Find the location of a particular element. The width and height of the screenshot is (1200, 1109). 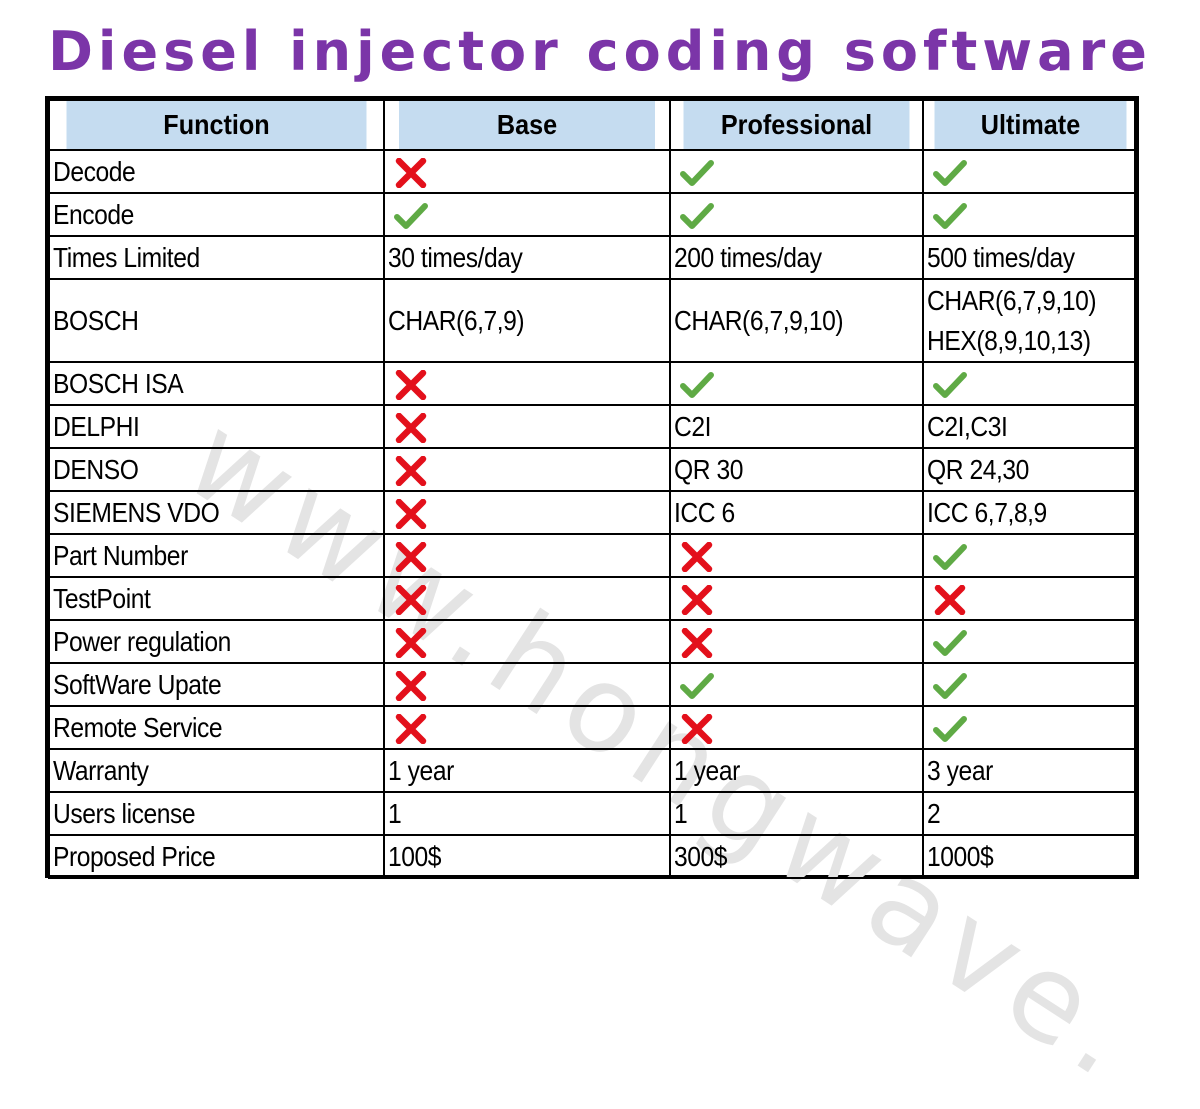

cell-function: Decode is located at coordinates (216, 171).